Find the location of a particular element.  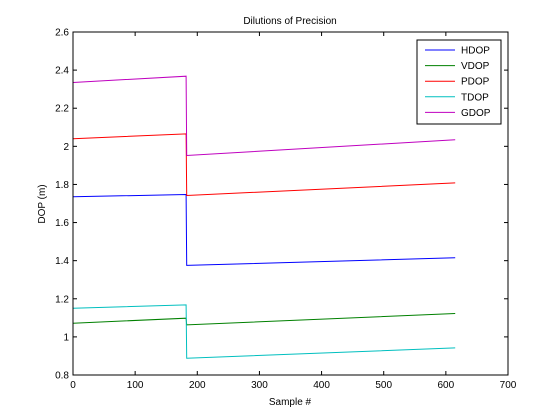

legend-label-pdop: PDOP is located at coordinates (475, 82).